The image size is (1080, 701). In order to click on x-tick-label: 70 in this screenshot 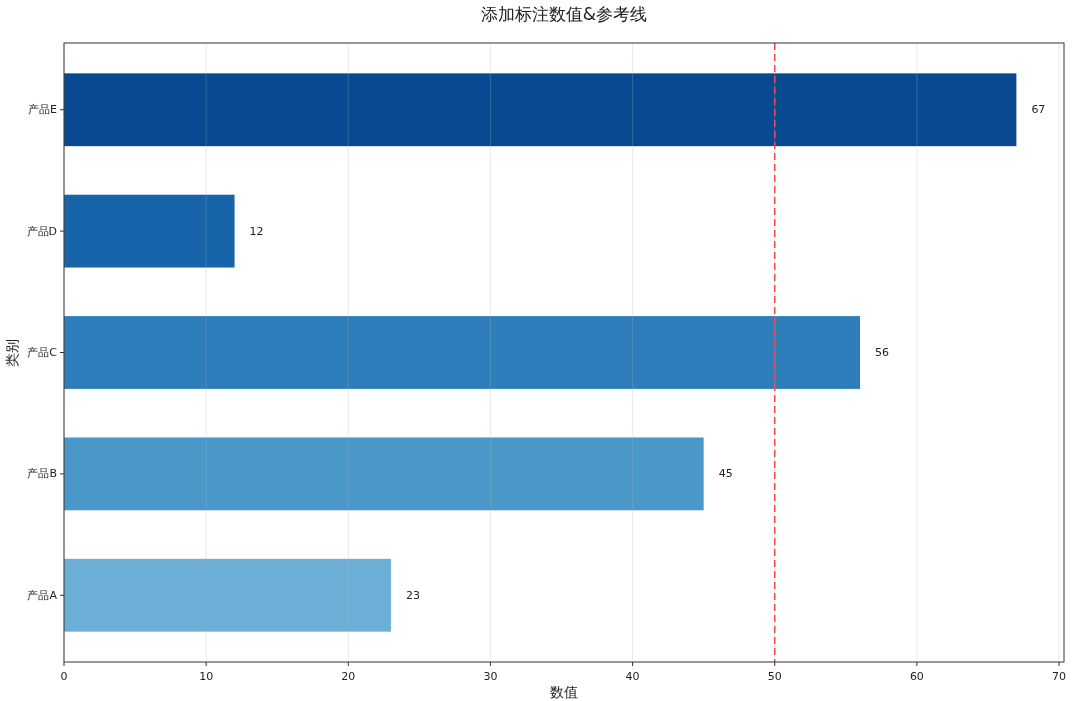, I will do `click(1059, 676)`.